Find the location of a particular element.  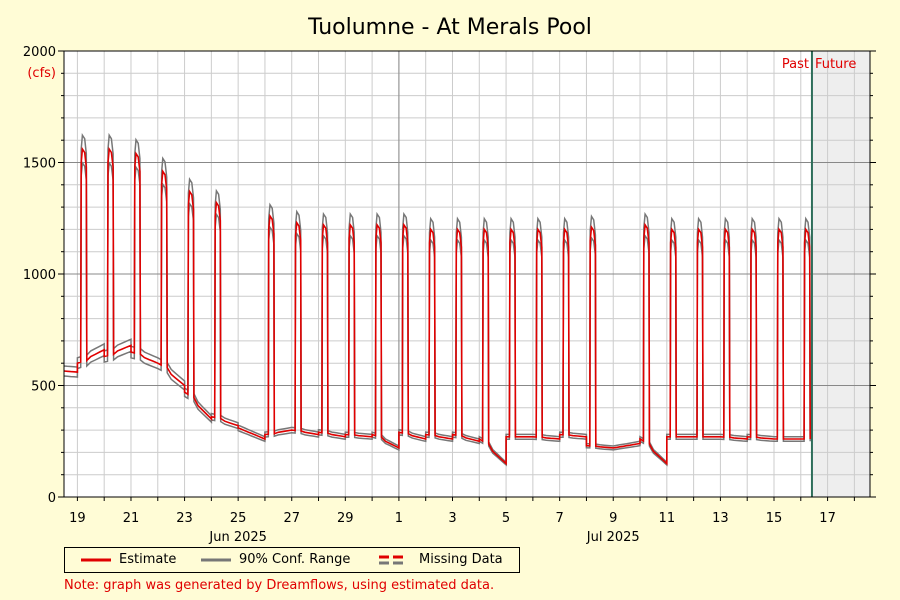

x-tick-label: 17 is located at coordinates (827, 518).